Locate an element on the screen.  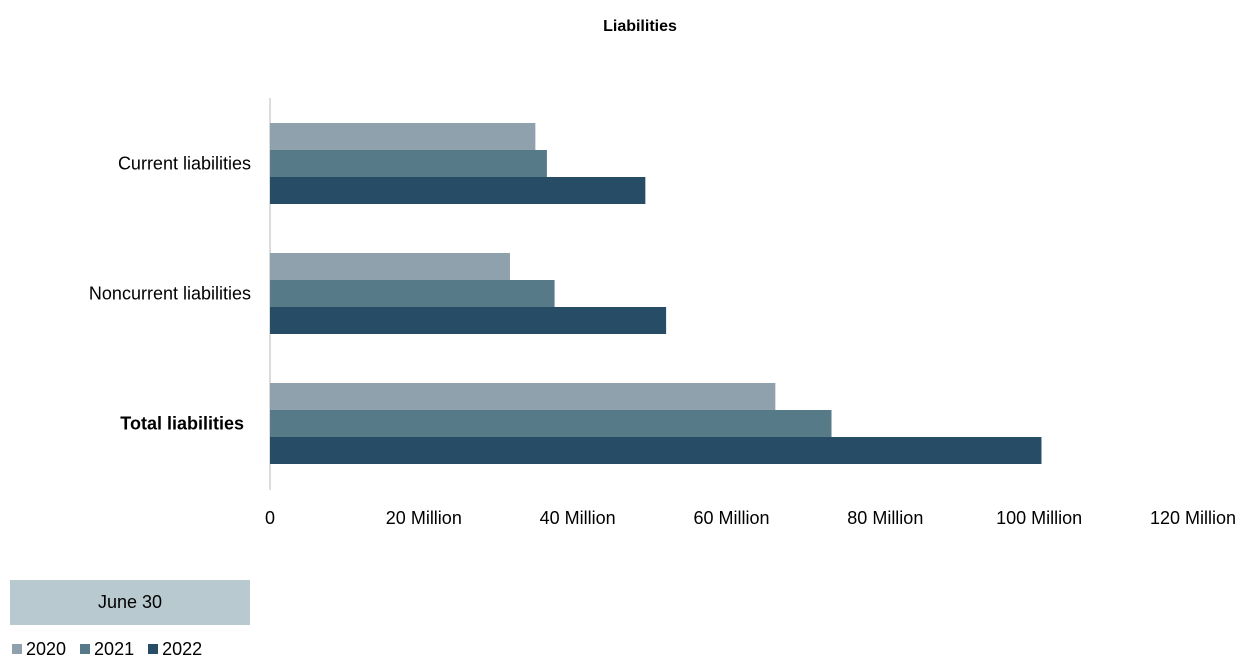
legend-label: 2020 is located at coordinates (46, 649).